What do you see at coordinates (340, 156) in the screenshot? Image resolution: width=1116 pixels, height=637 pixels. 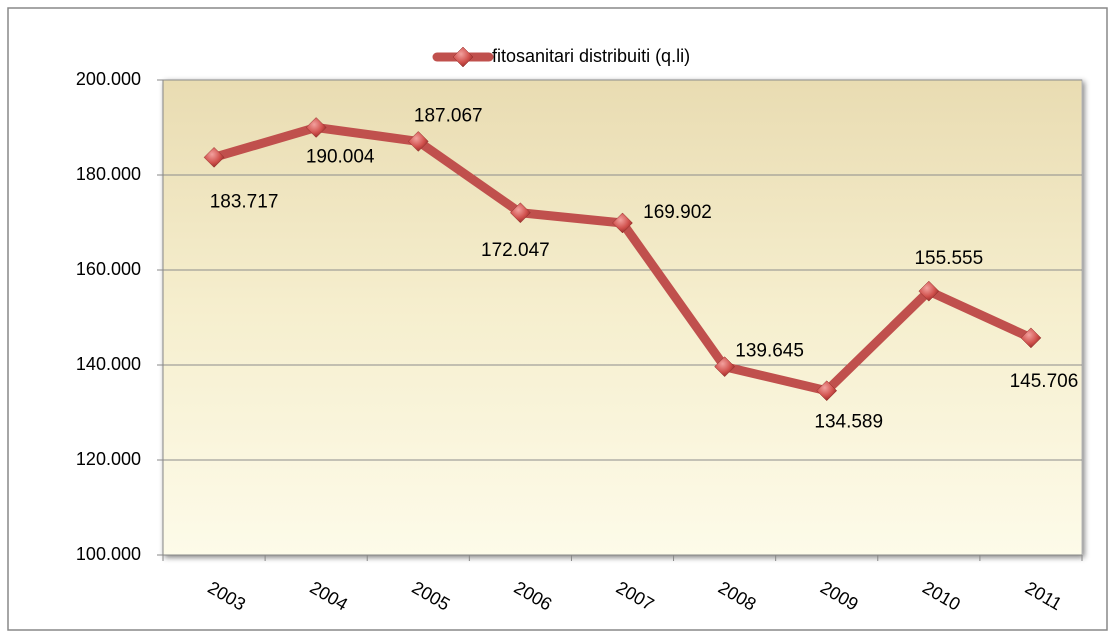 I see `data-label: 190.004` at bounding box center [340, 156].